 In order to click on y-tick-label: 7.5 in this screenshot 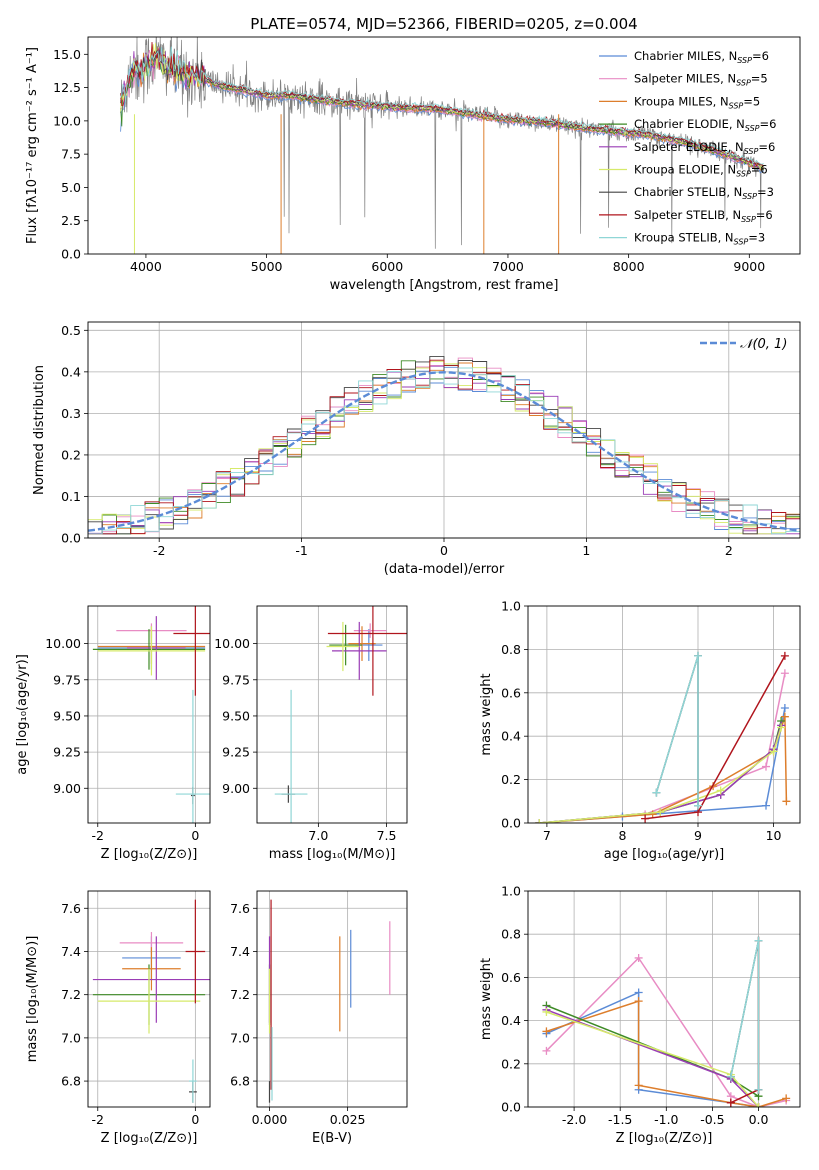, I will do `click(71, 154)`.